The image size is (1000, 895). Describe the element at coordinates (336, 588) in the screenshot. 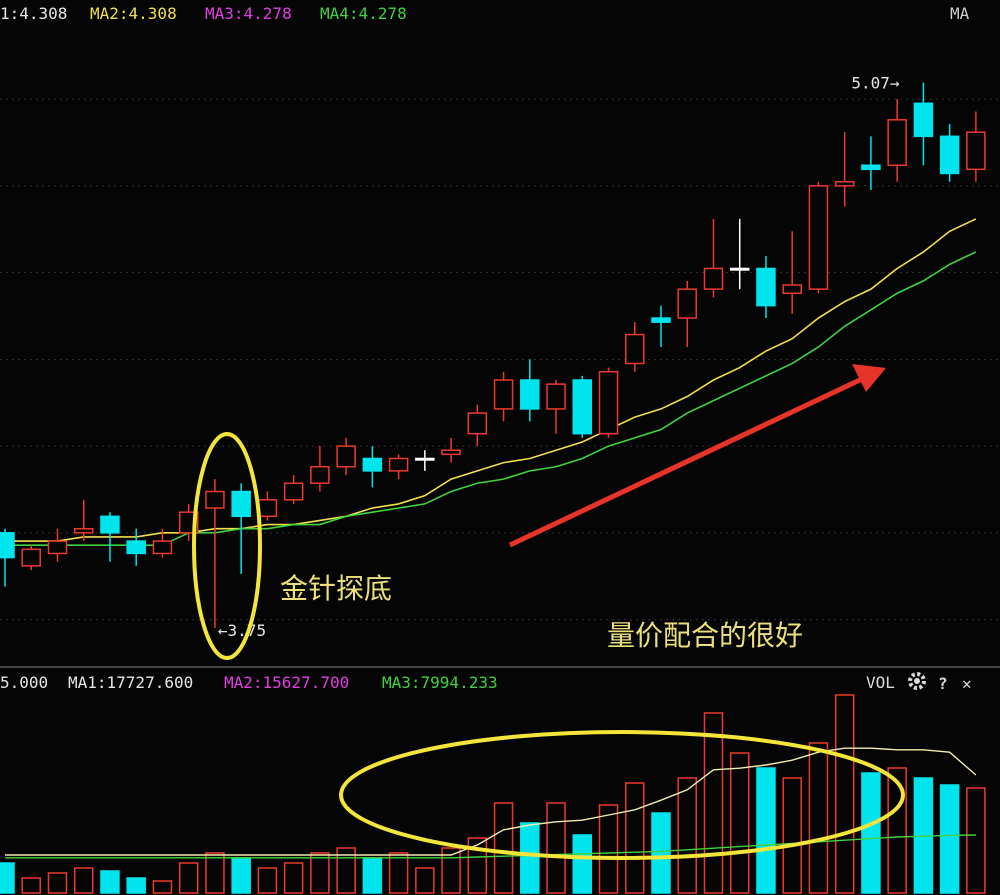

I see `annotation-note: 金针探底` at that location.